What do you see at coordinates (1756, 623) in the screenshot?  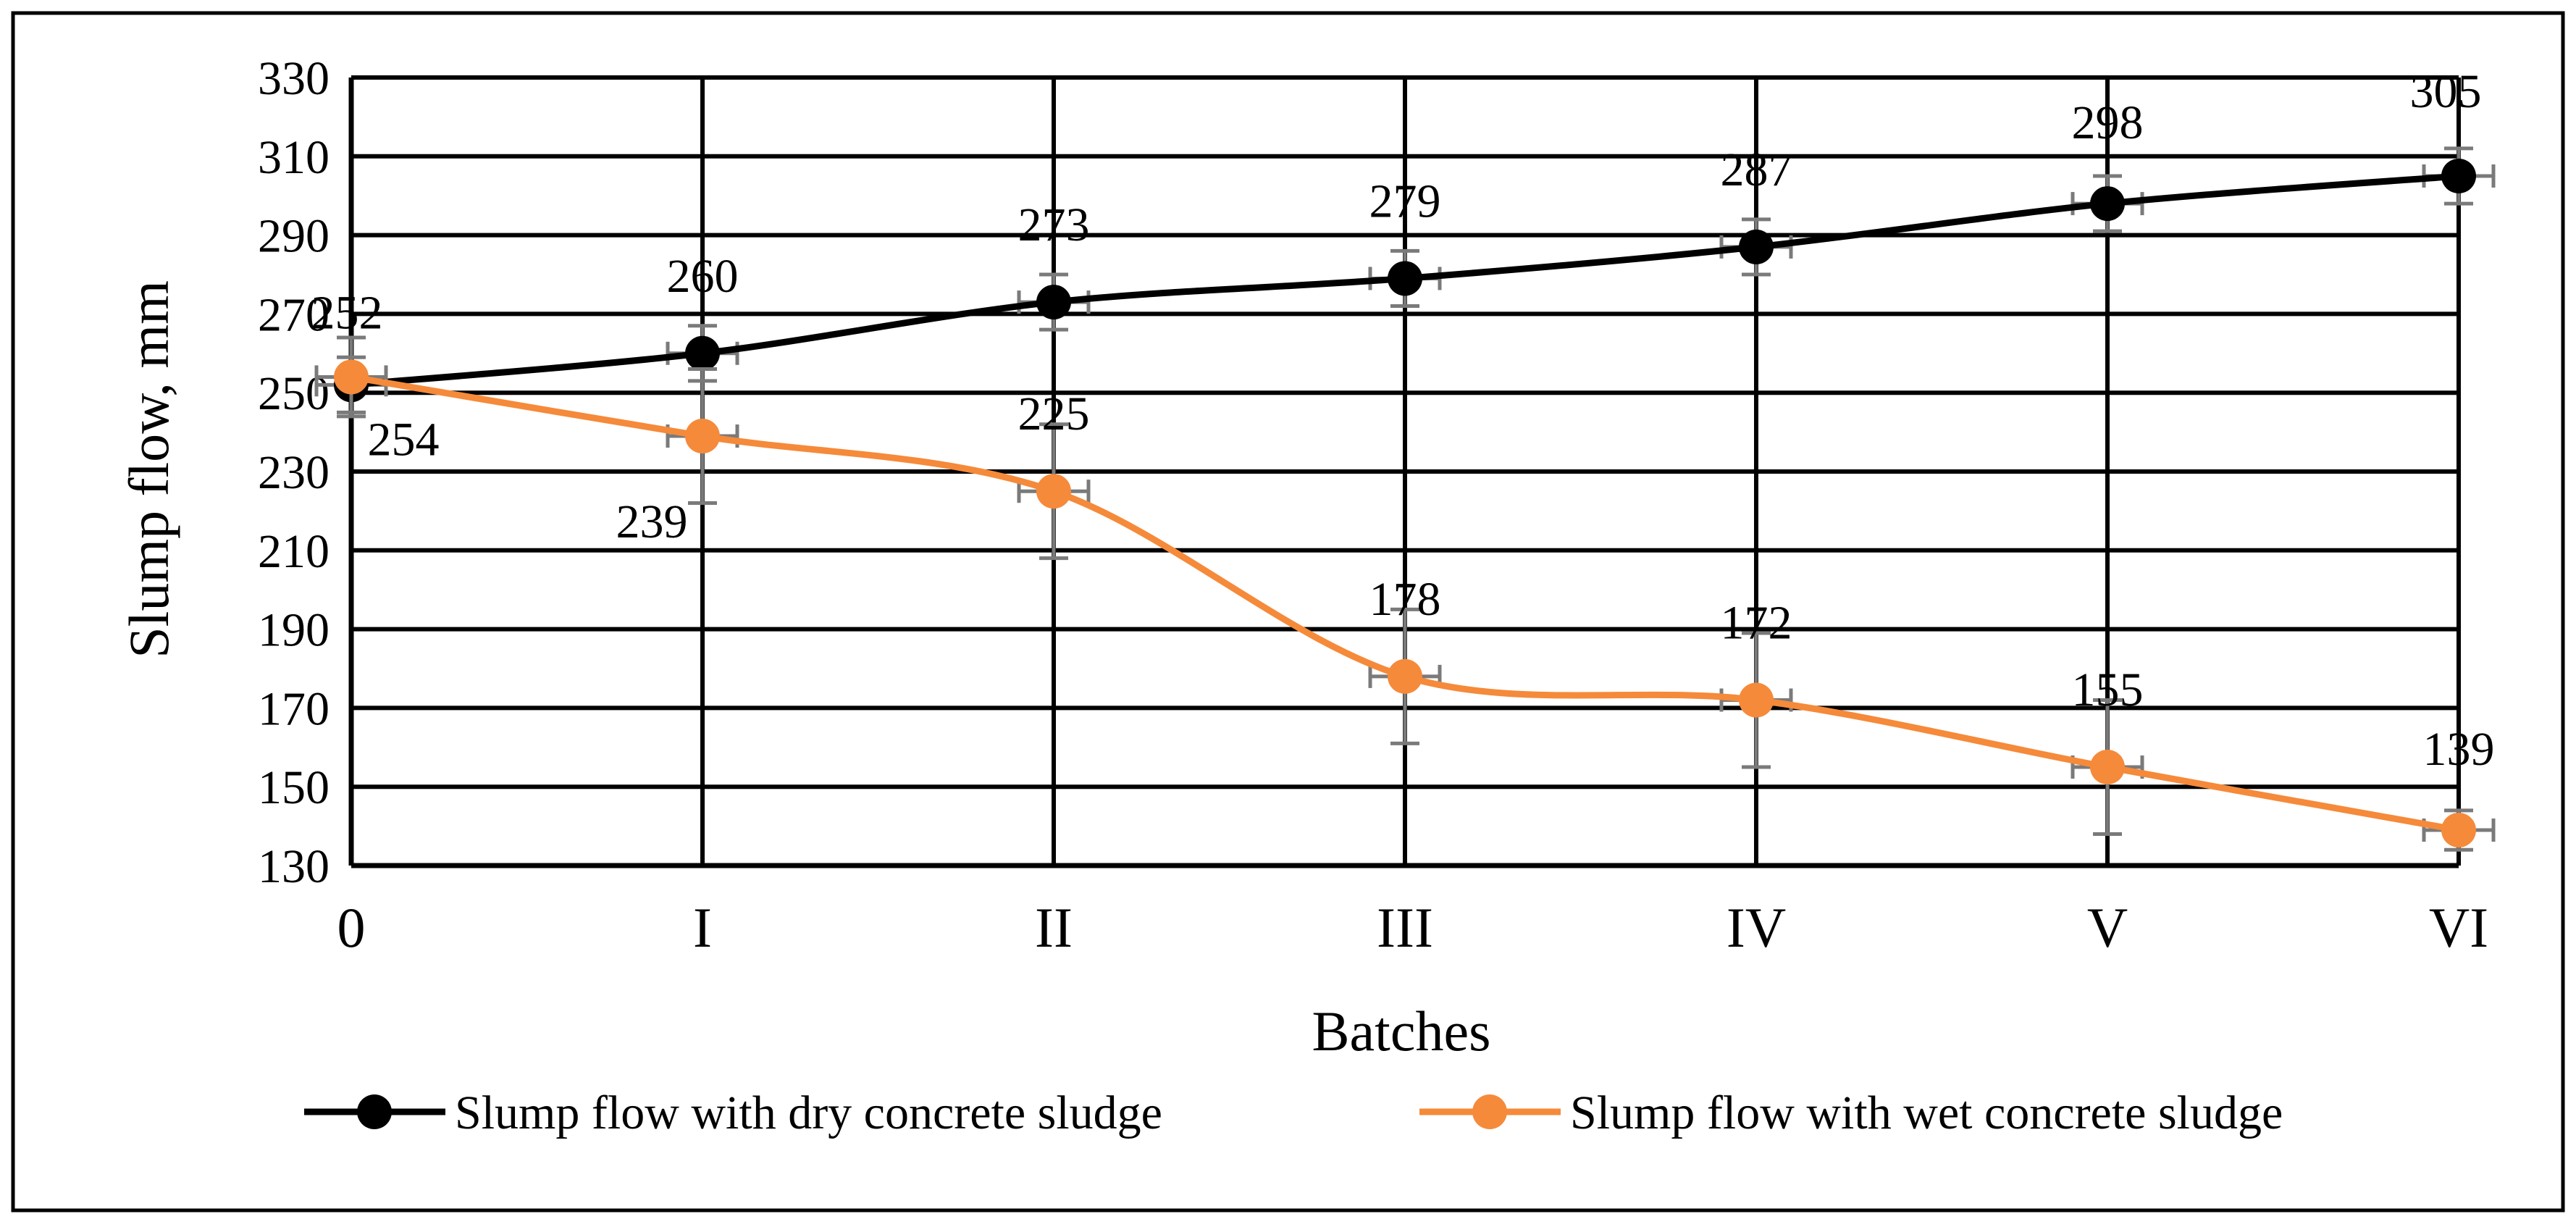 I see `data-label: 172` at bounding box center [1756, 623].